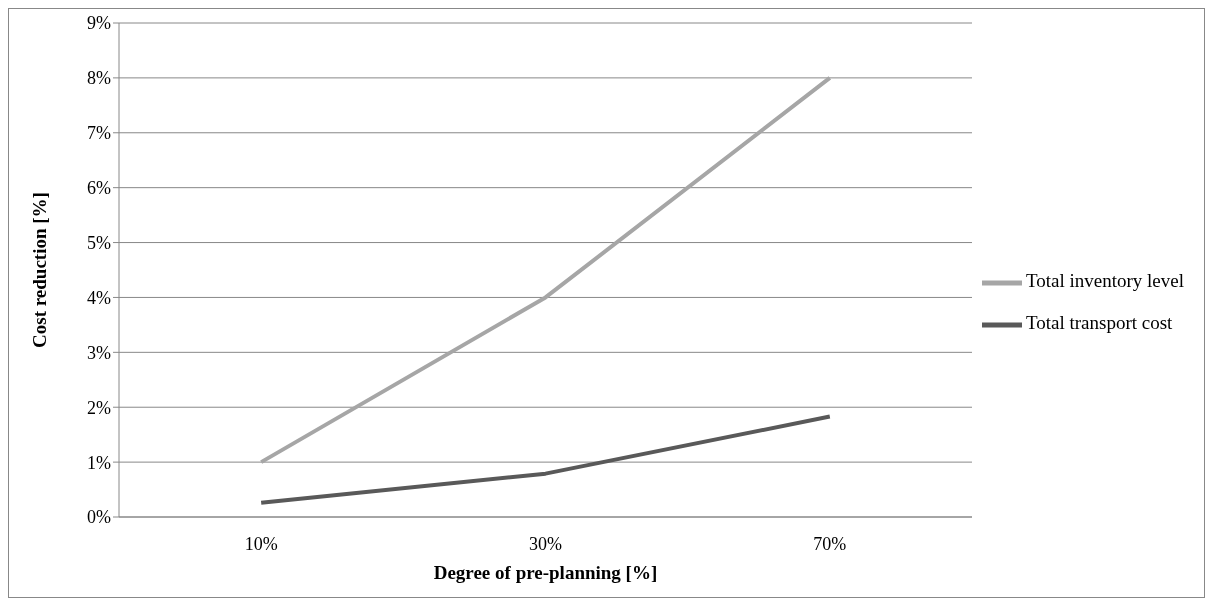 The image size is (1213, 610). What do you see at coordinates (99, 462) in the screenshot?
I see `y-tick-label: 1%` at bounding box center [99, 462].